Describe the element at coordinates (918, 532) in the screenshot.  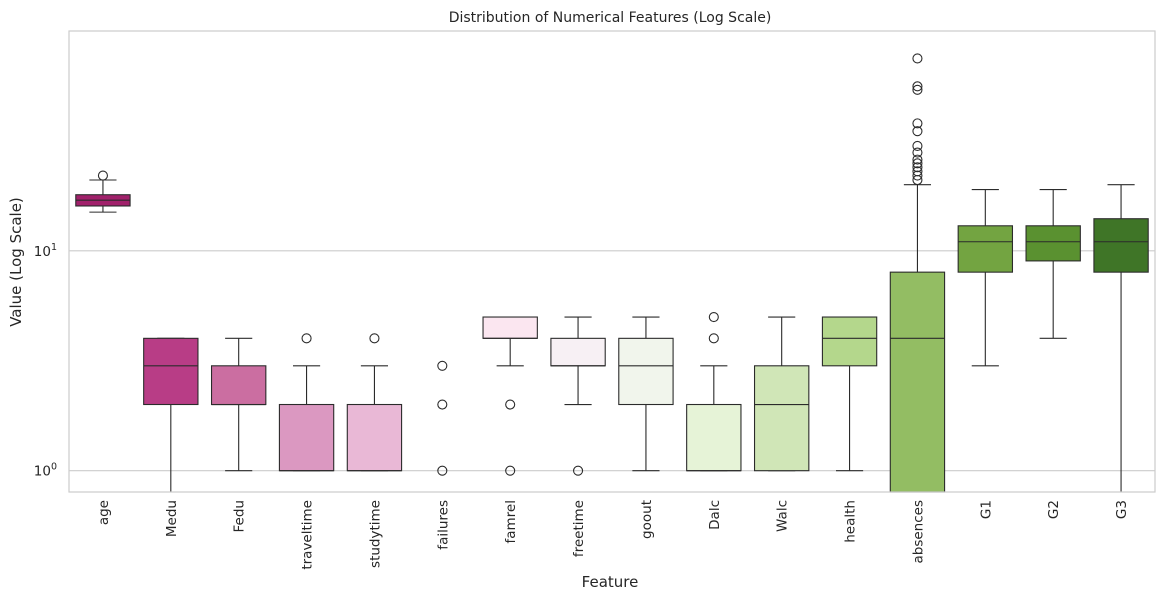
I see `x-tick-label: absences` at that location.